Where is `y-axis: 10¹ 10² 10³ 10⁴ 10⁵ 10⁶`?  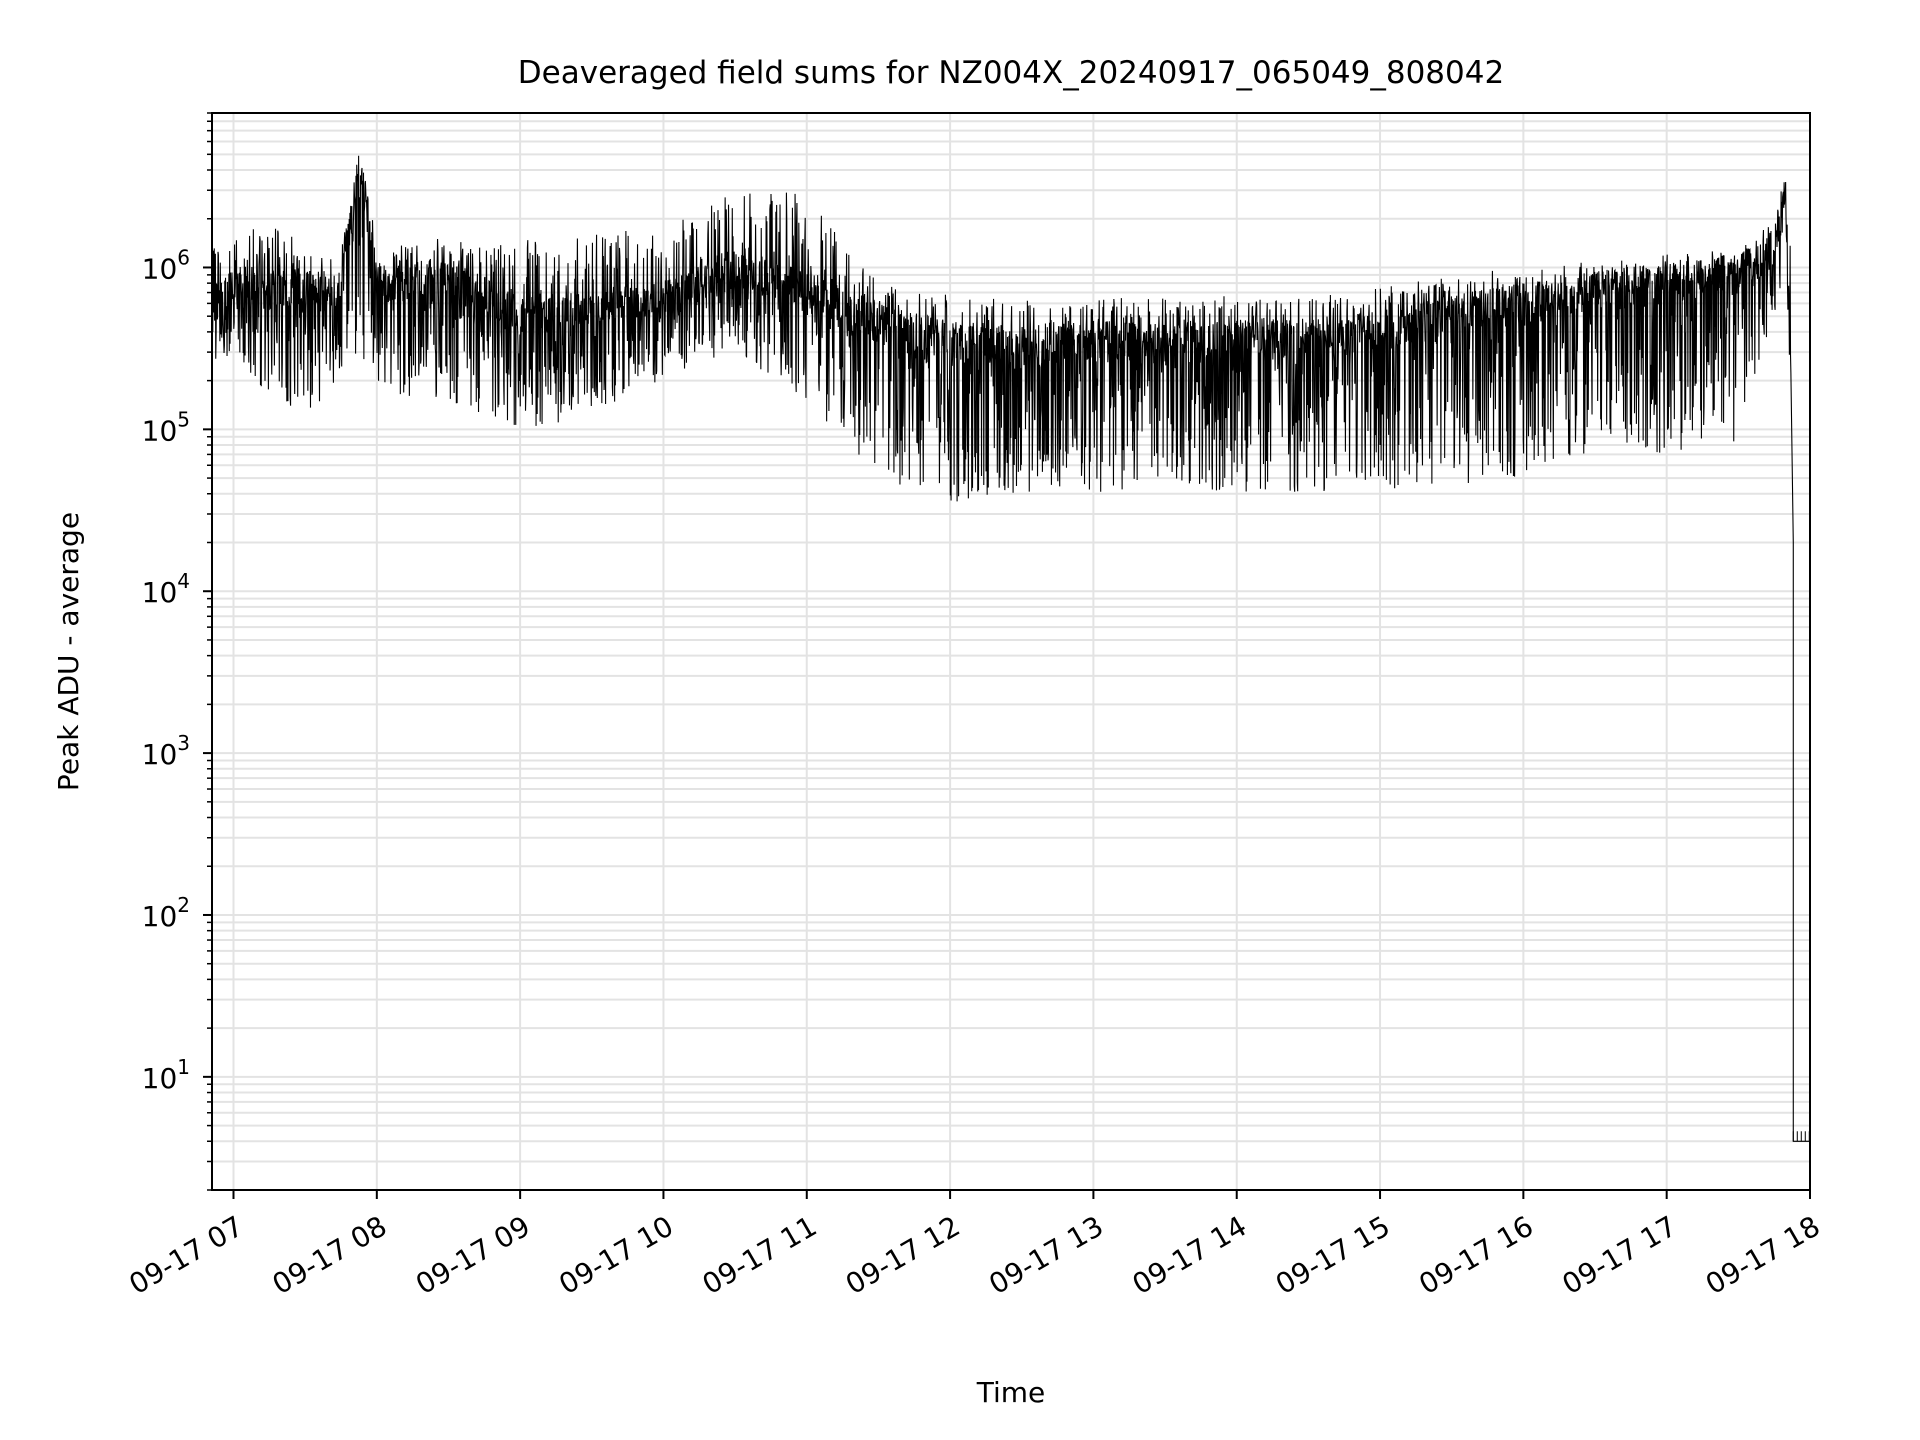 y-axis: 10¹ 10² 10³ 10⁴ 10⁵ 10⁶ is located at coordinates (177, 651).